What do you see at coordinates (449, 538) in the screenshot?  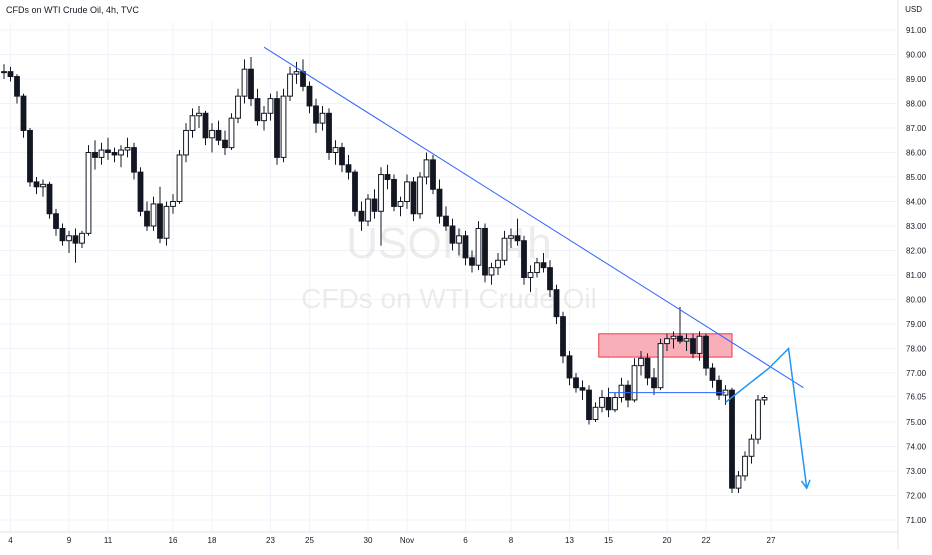 I see `time-axis: 4 9 11 16 18 23 25 30 Nov 6 8 13 15 20 22 27` at bounding box center [449, 538].